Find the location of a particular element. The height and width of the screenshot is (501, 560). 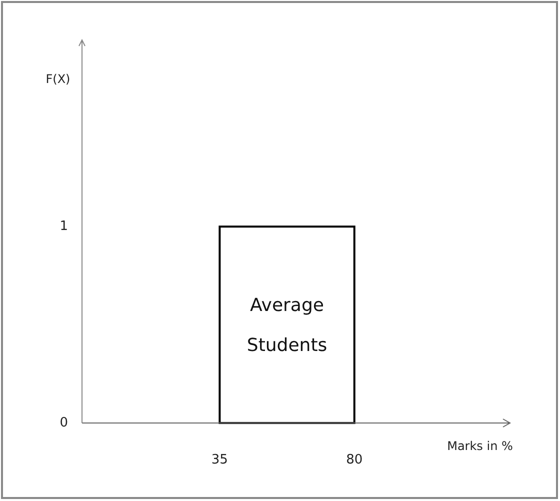

y-axis-title: F(X) is located at coordinates (58, 79).